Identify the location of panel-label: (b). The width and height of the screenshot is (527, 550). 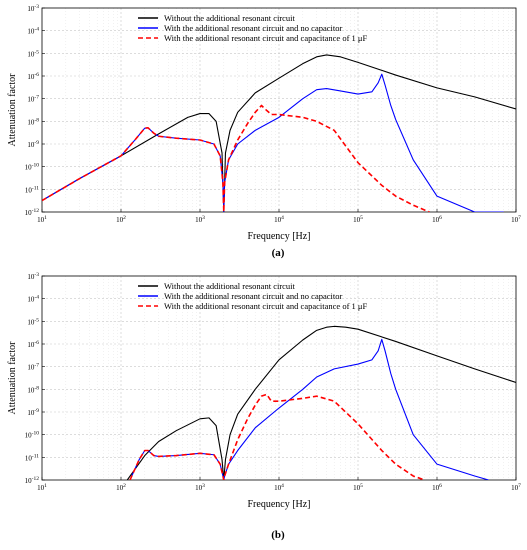
(278, 535).